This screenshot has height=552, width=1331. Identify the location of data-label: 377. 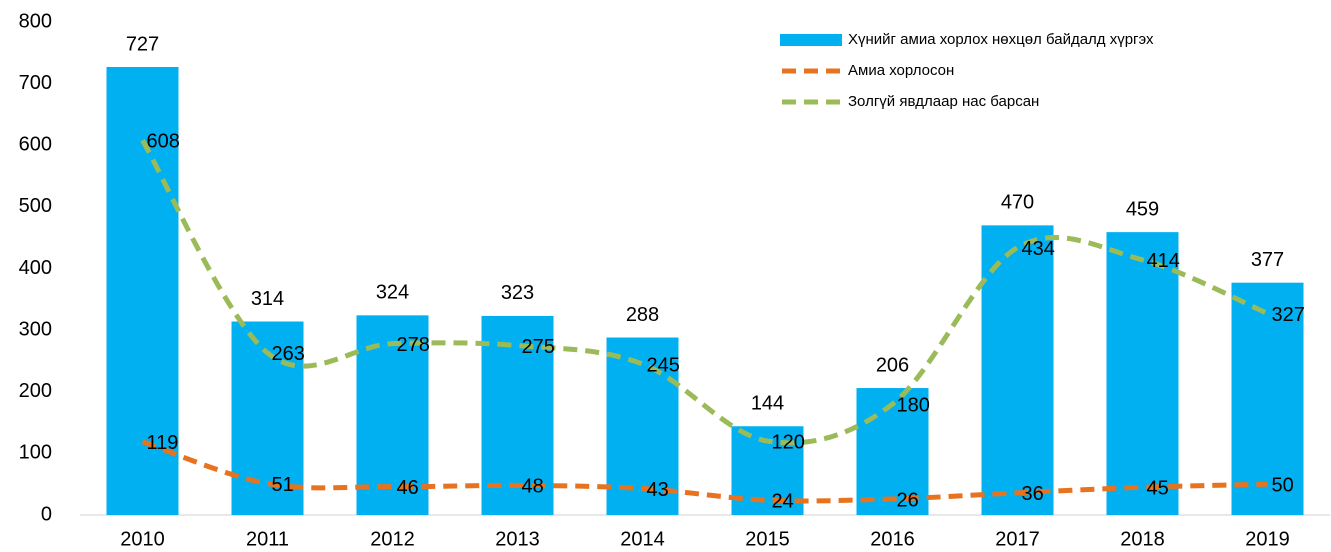
(1267, 260).